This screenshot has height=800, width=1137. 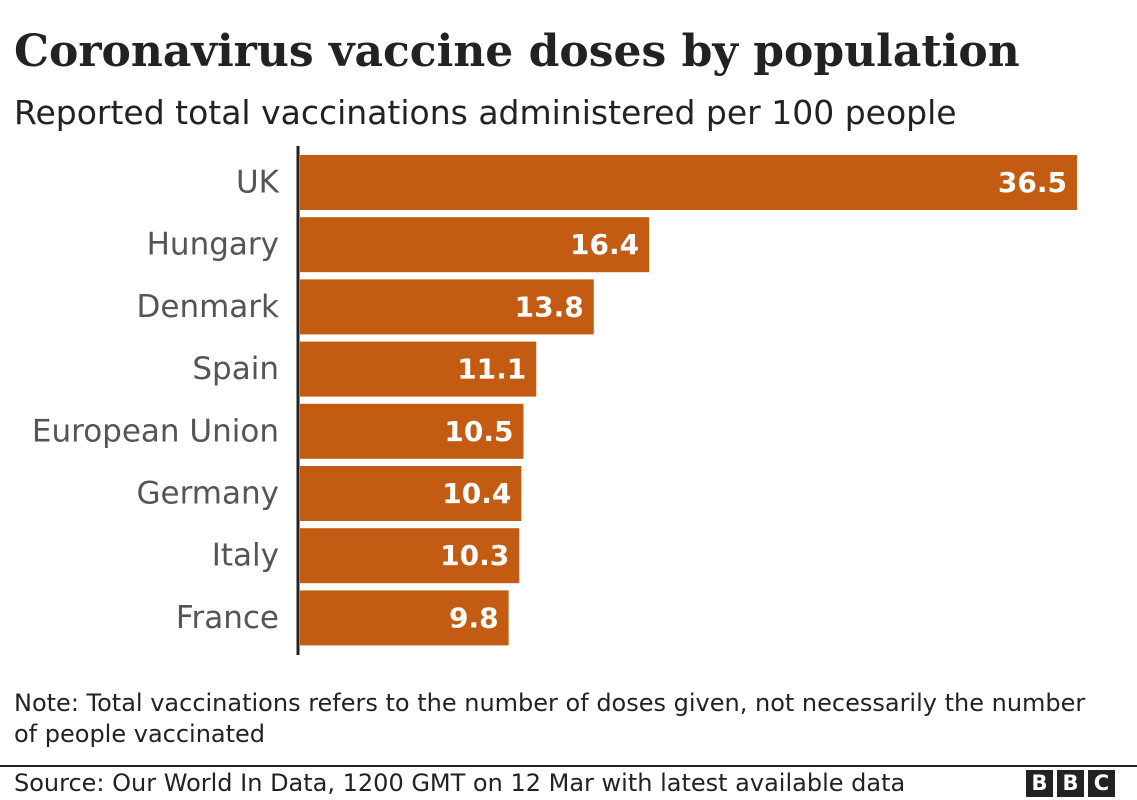 I want to click on category-label: Germany, so click(x=208, y=494).